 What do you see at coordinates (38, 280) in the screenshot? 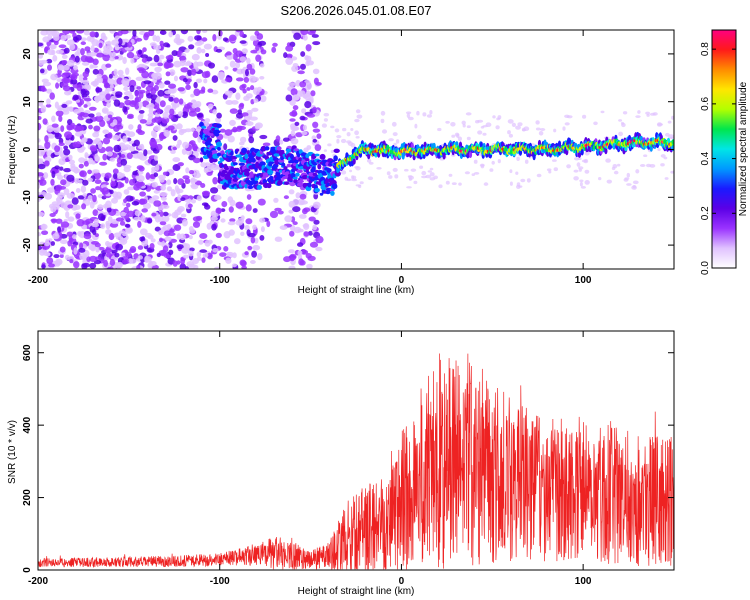
I see `spectrogram-x-tick-label: -200` at bounding box center [38, 280].